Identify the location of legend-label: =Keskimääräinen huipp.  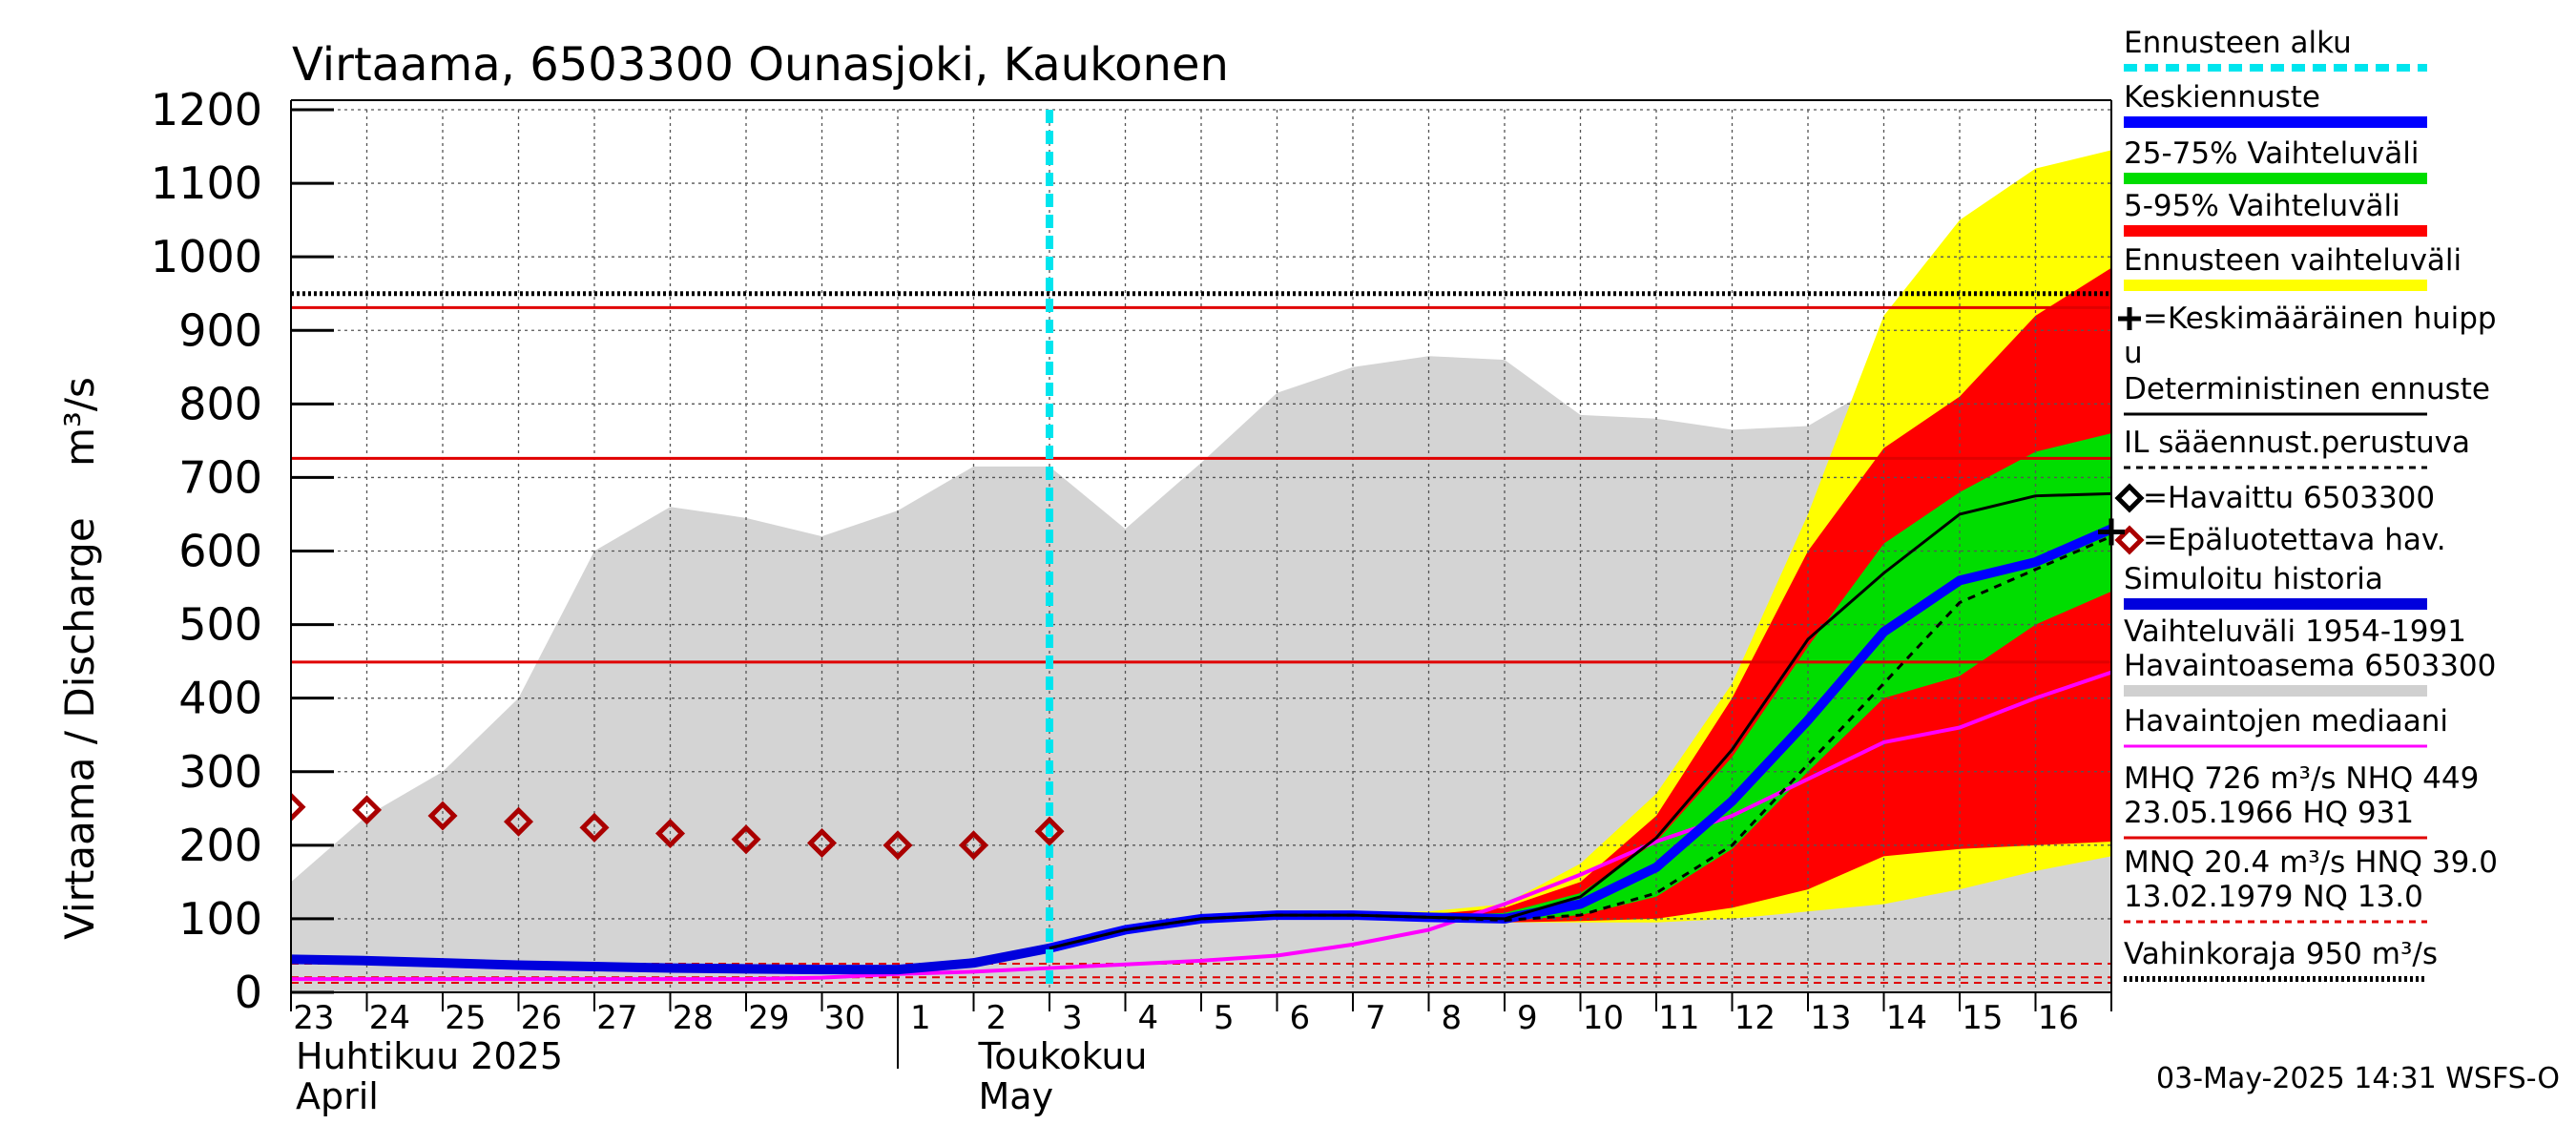
(2320, 319).